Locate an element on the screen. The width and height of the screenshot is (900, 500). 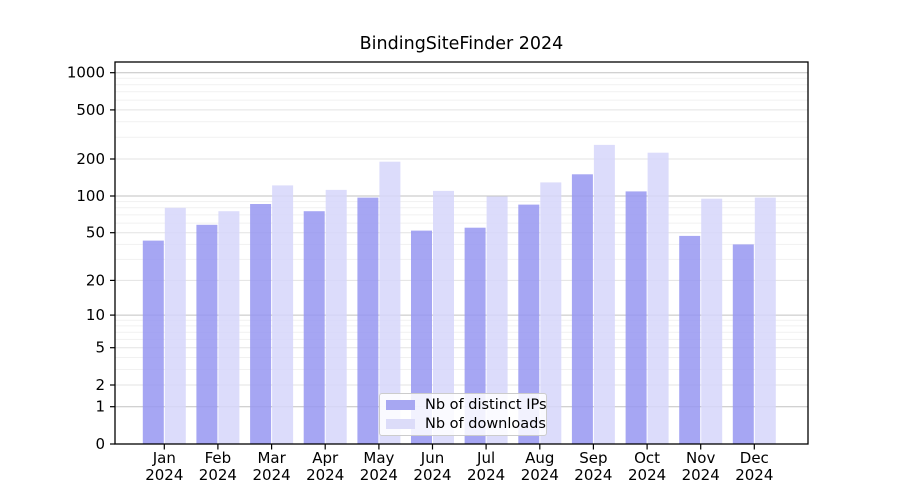
x-tick-label-oct: Oct 2024 is located at coordinates (647, 466).